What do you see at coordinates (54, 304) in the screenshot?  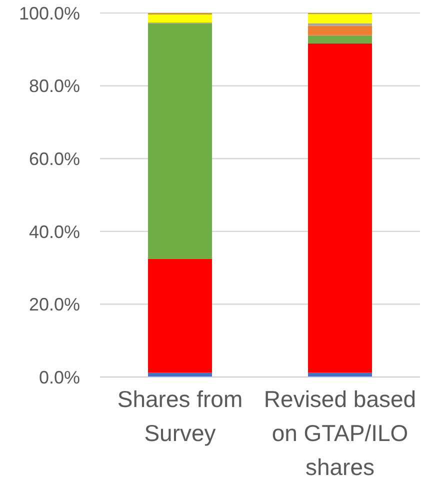 I see `y-tick-label: 20.0%` at bounding box center [54, 304].